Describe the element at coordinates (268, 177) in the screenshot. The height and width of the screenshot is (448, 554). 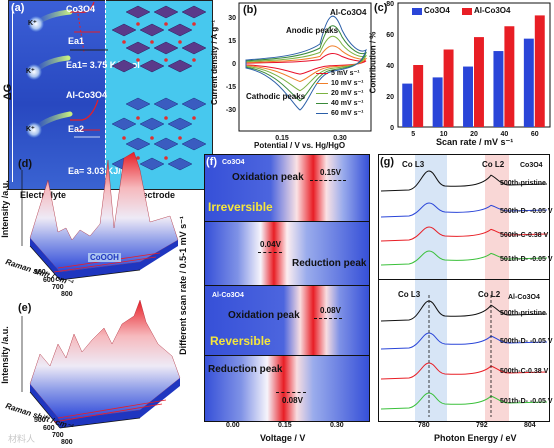
I see `f-ox1: Oxidation peak` at that location.